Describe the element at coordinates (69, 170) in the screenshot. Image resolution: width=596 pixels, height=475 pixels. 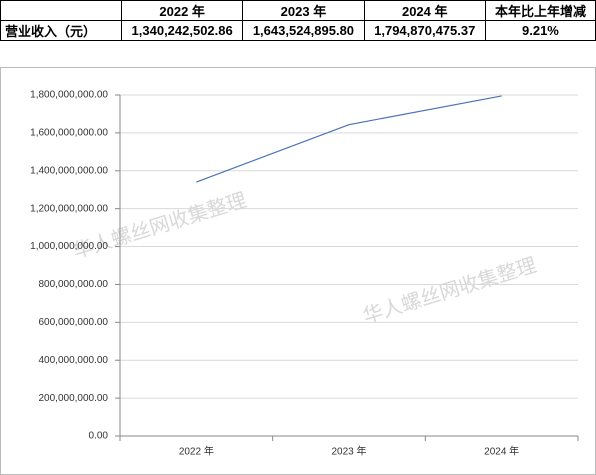
I see `y-tick-label: 1,400,000,000.00` at that location.